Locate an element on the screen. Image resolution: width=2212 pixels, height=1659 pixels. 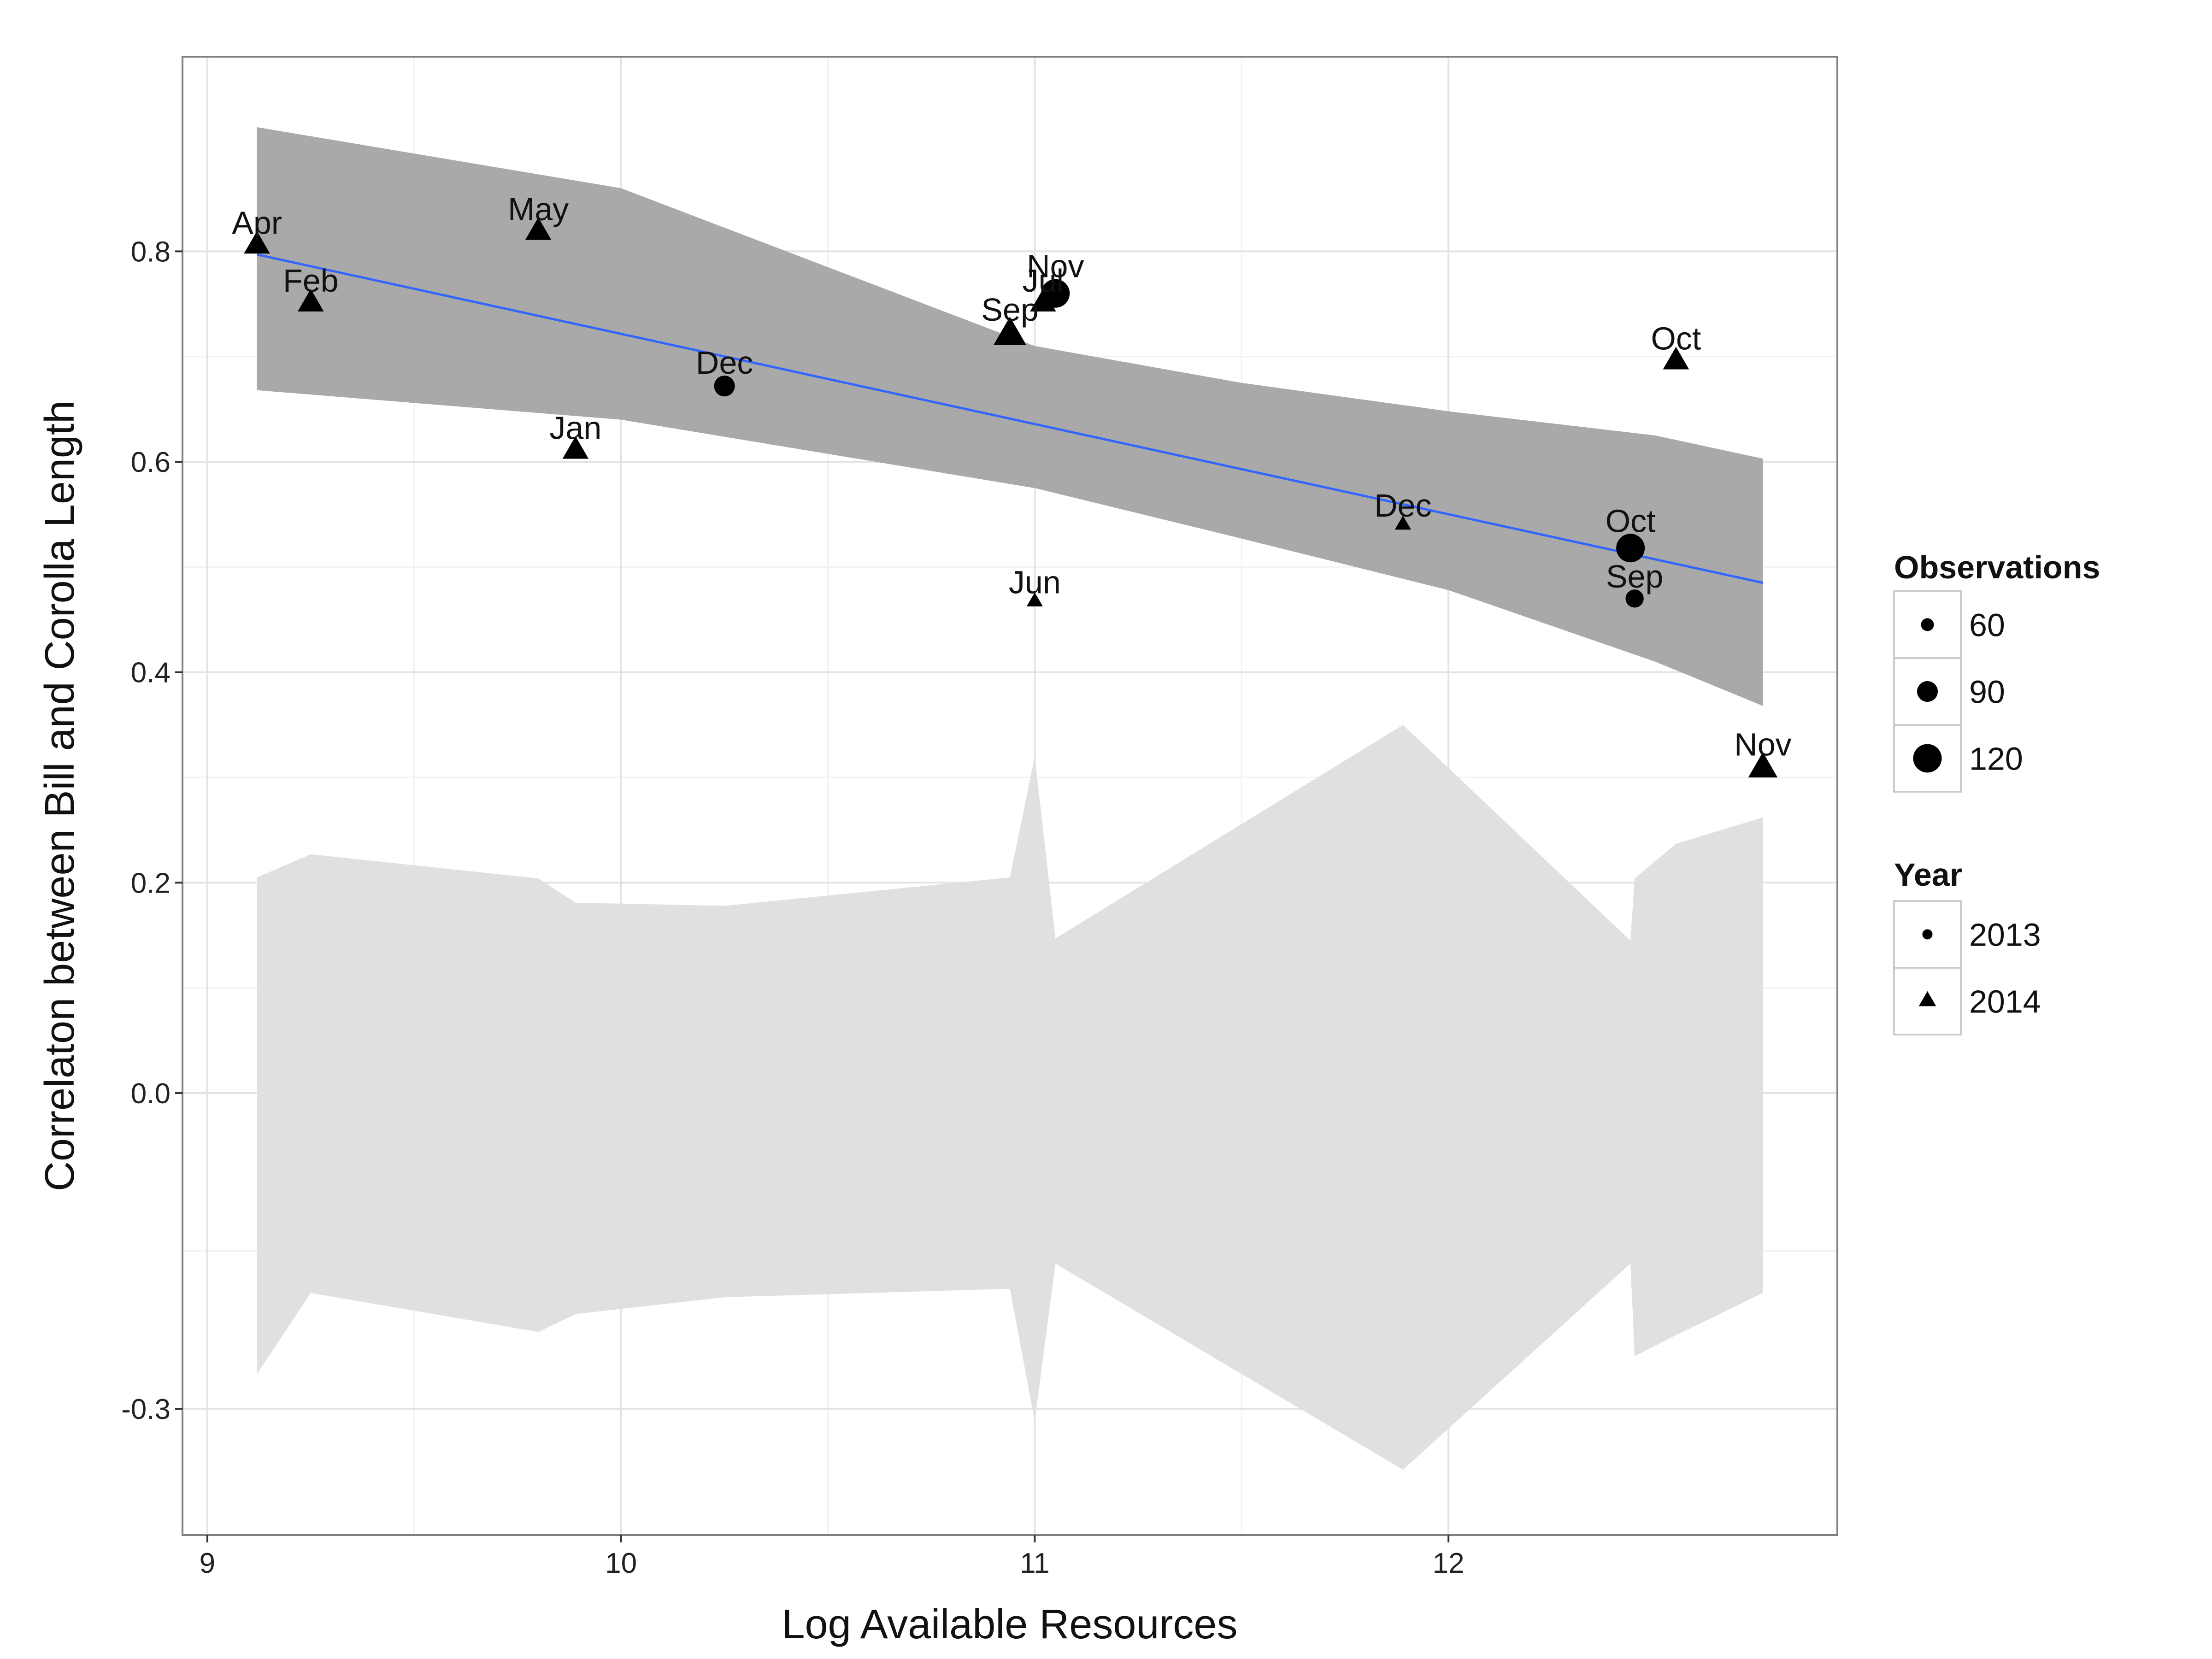
y-axis: -0.3 0.0 0.2 0.4 0.6 0.8 is located at coordinates (151, 830).